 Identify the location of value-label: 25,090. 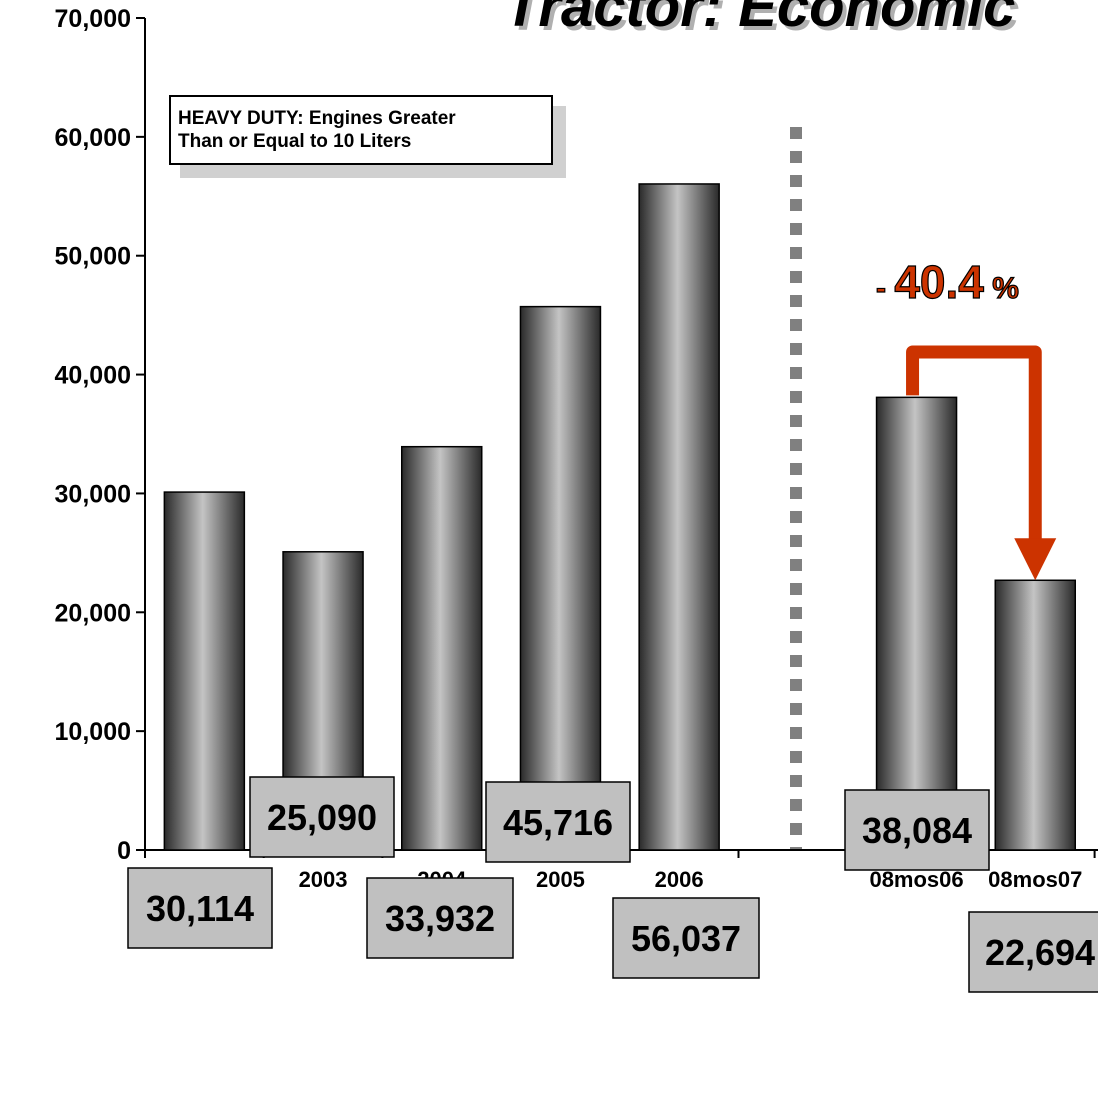
(322, 817).